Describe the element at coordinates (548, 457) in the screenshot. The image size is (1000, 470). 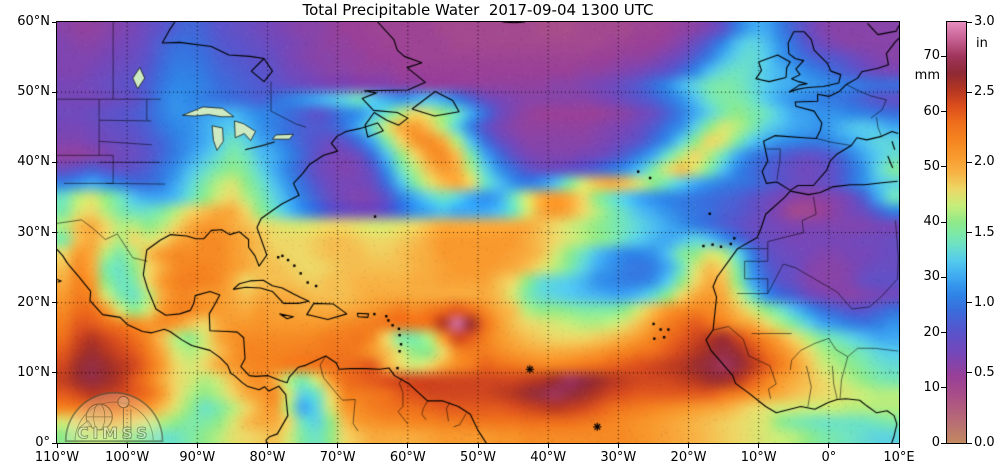
I see `x-axis-label: 40°W` at that location.